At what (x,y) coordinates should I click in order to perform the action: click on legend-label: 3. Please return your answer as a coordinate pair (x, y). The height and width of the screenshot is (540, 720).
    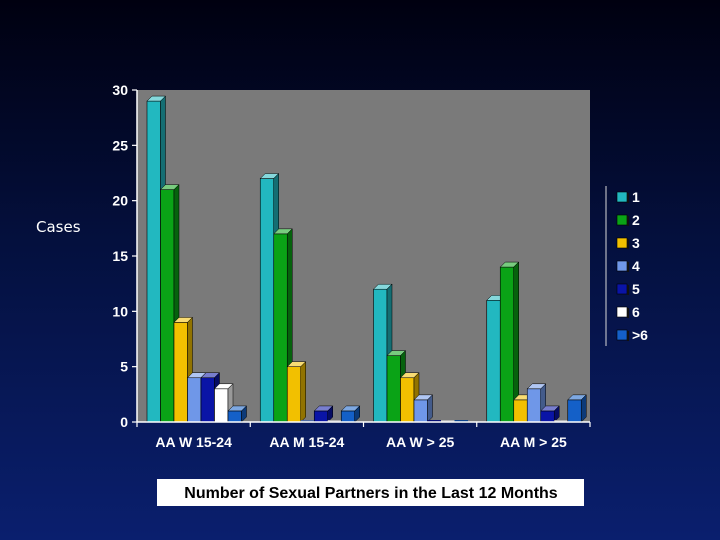
    Looking at the image, I should click on (636, 243).